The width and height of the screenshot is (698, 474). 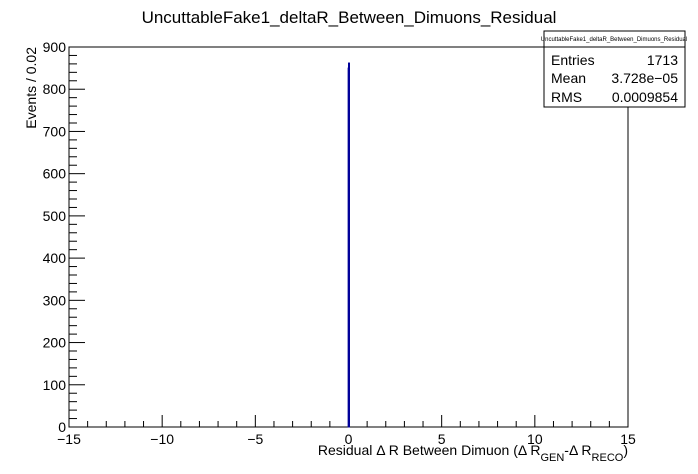 I want to click on x-axis-title-sub-gen: GEN, so click(x=552, y=458).